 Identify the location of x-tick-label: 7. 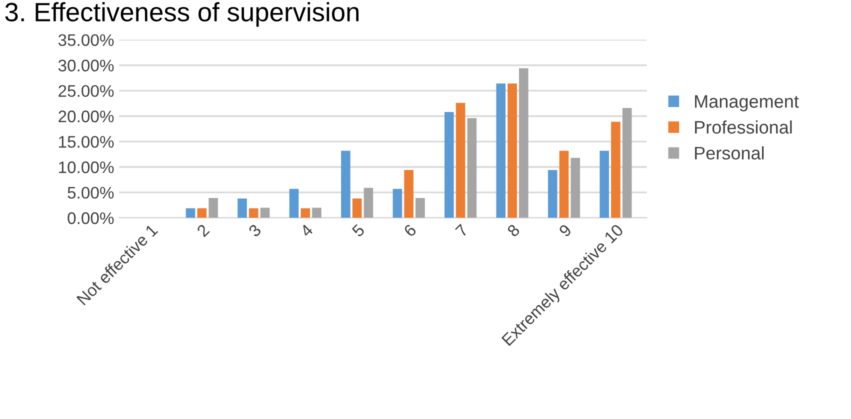
(461, 231).